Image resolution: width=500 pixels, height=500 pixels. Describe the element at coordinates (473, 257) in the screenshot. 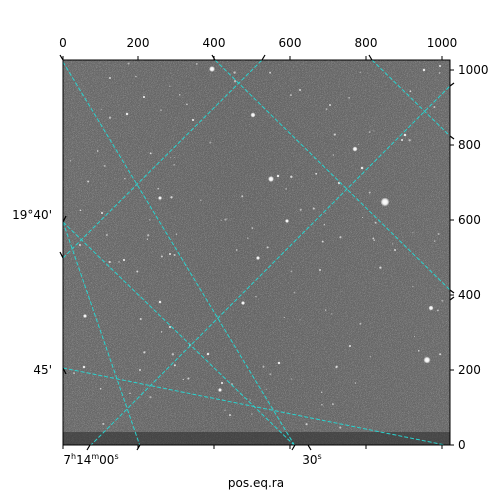

I see `right-pixel-tick-labels: 1000 800 600 400 200 0` at that location.